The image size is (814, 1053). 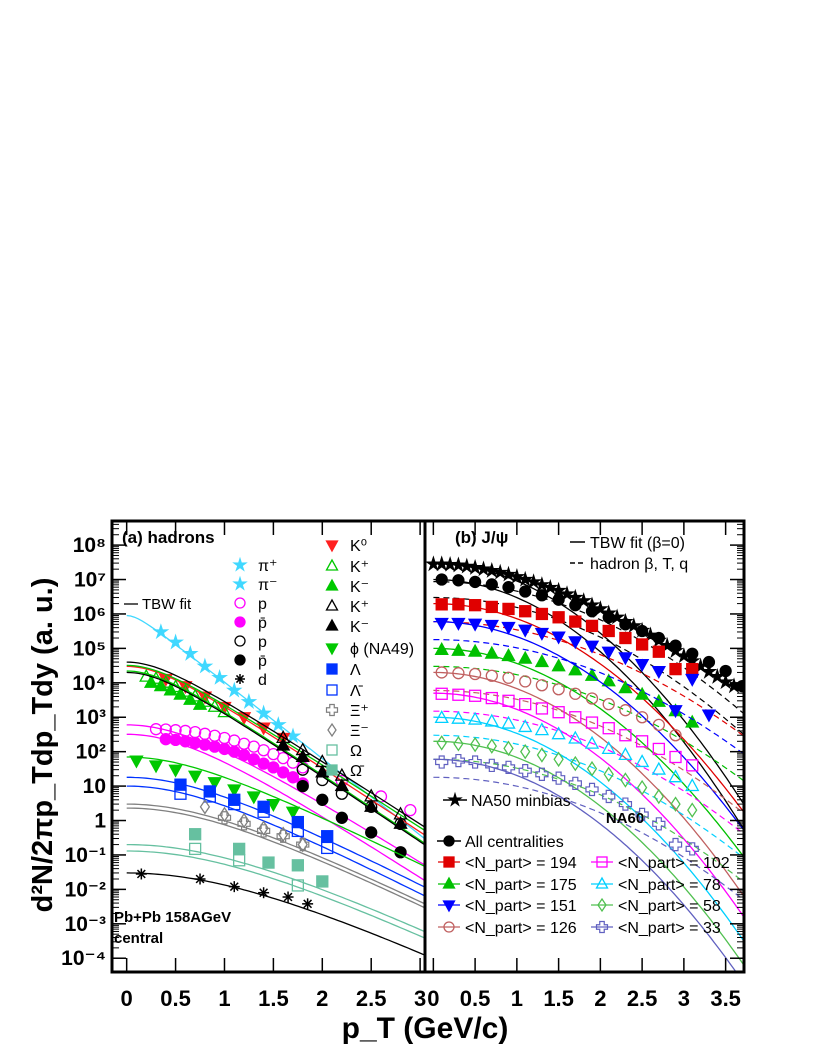 What do you see at coordinates (262, 661) in the screenshot?
I see `legend-label: p̄` at bounding box center [262, 661].